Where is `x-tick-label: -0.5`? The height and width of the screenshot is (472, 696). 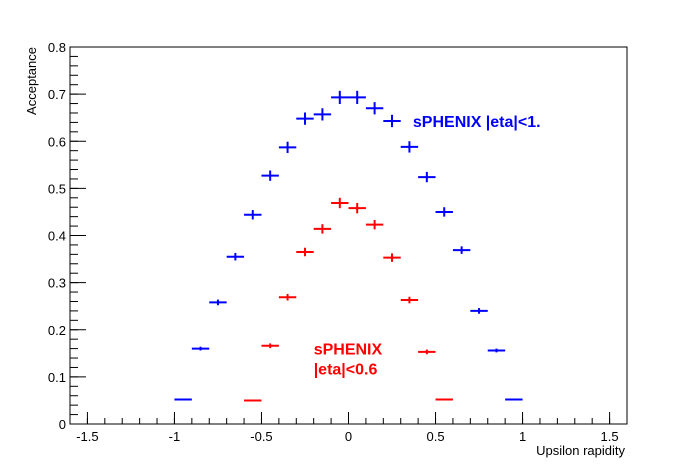 x-tick-label: -0.5 is located at coordinates (261, 436).